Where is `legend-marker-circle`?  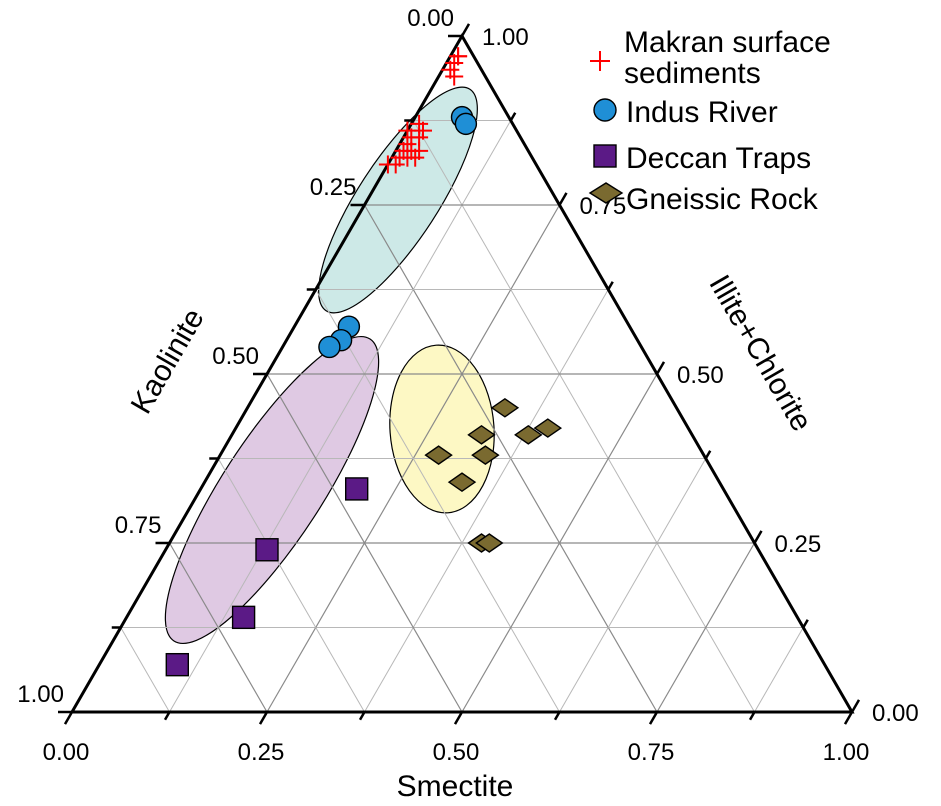
legend-marker-circle is located at coordinates (605, 110).